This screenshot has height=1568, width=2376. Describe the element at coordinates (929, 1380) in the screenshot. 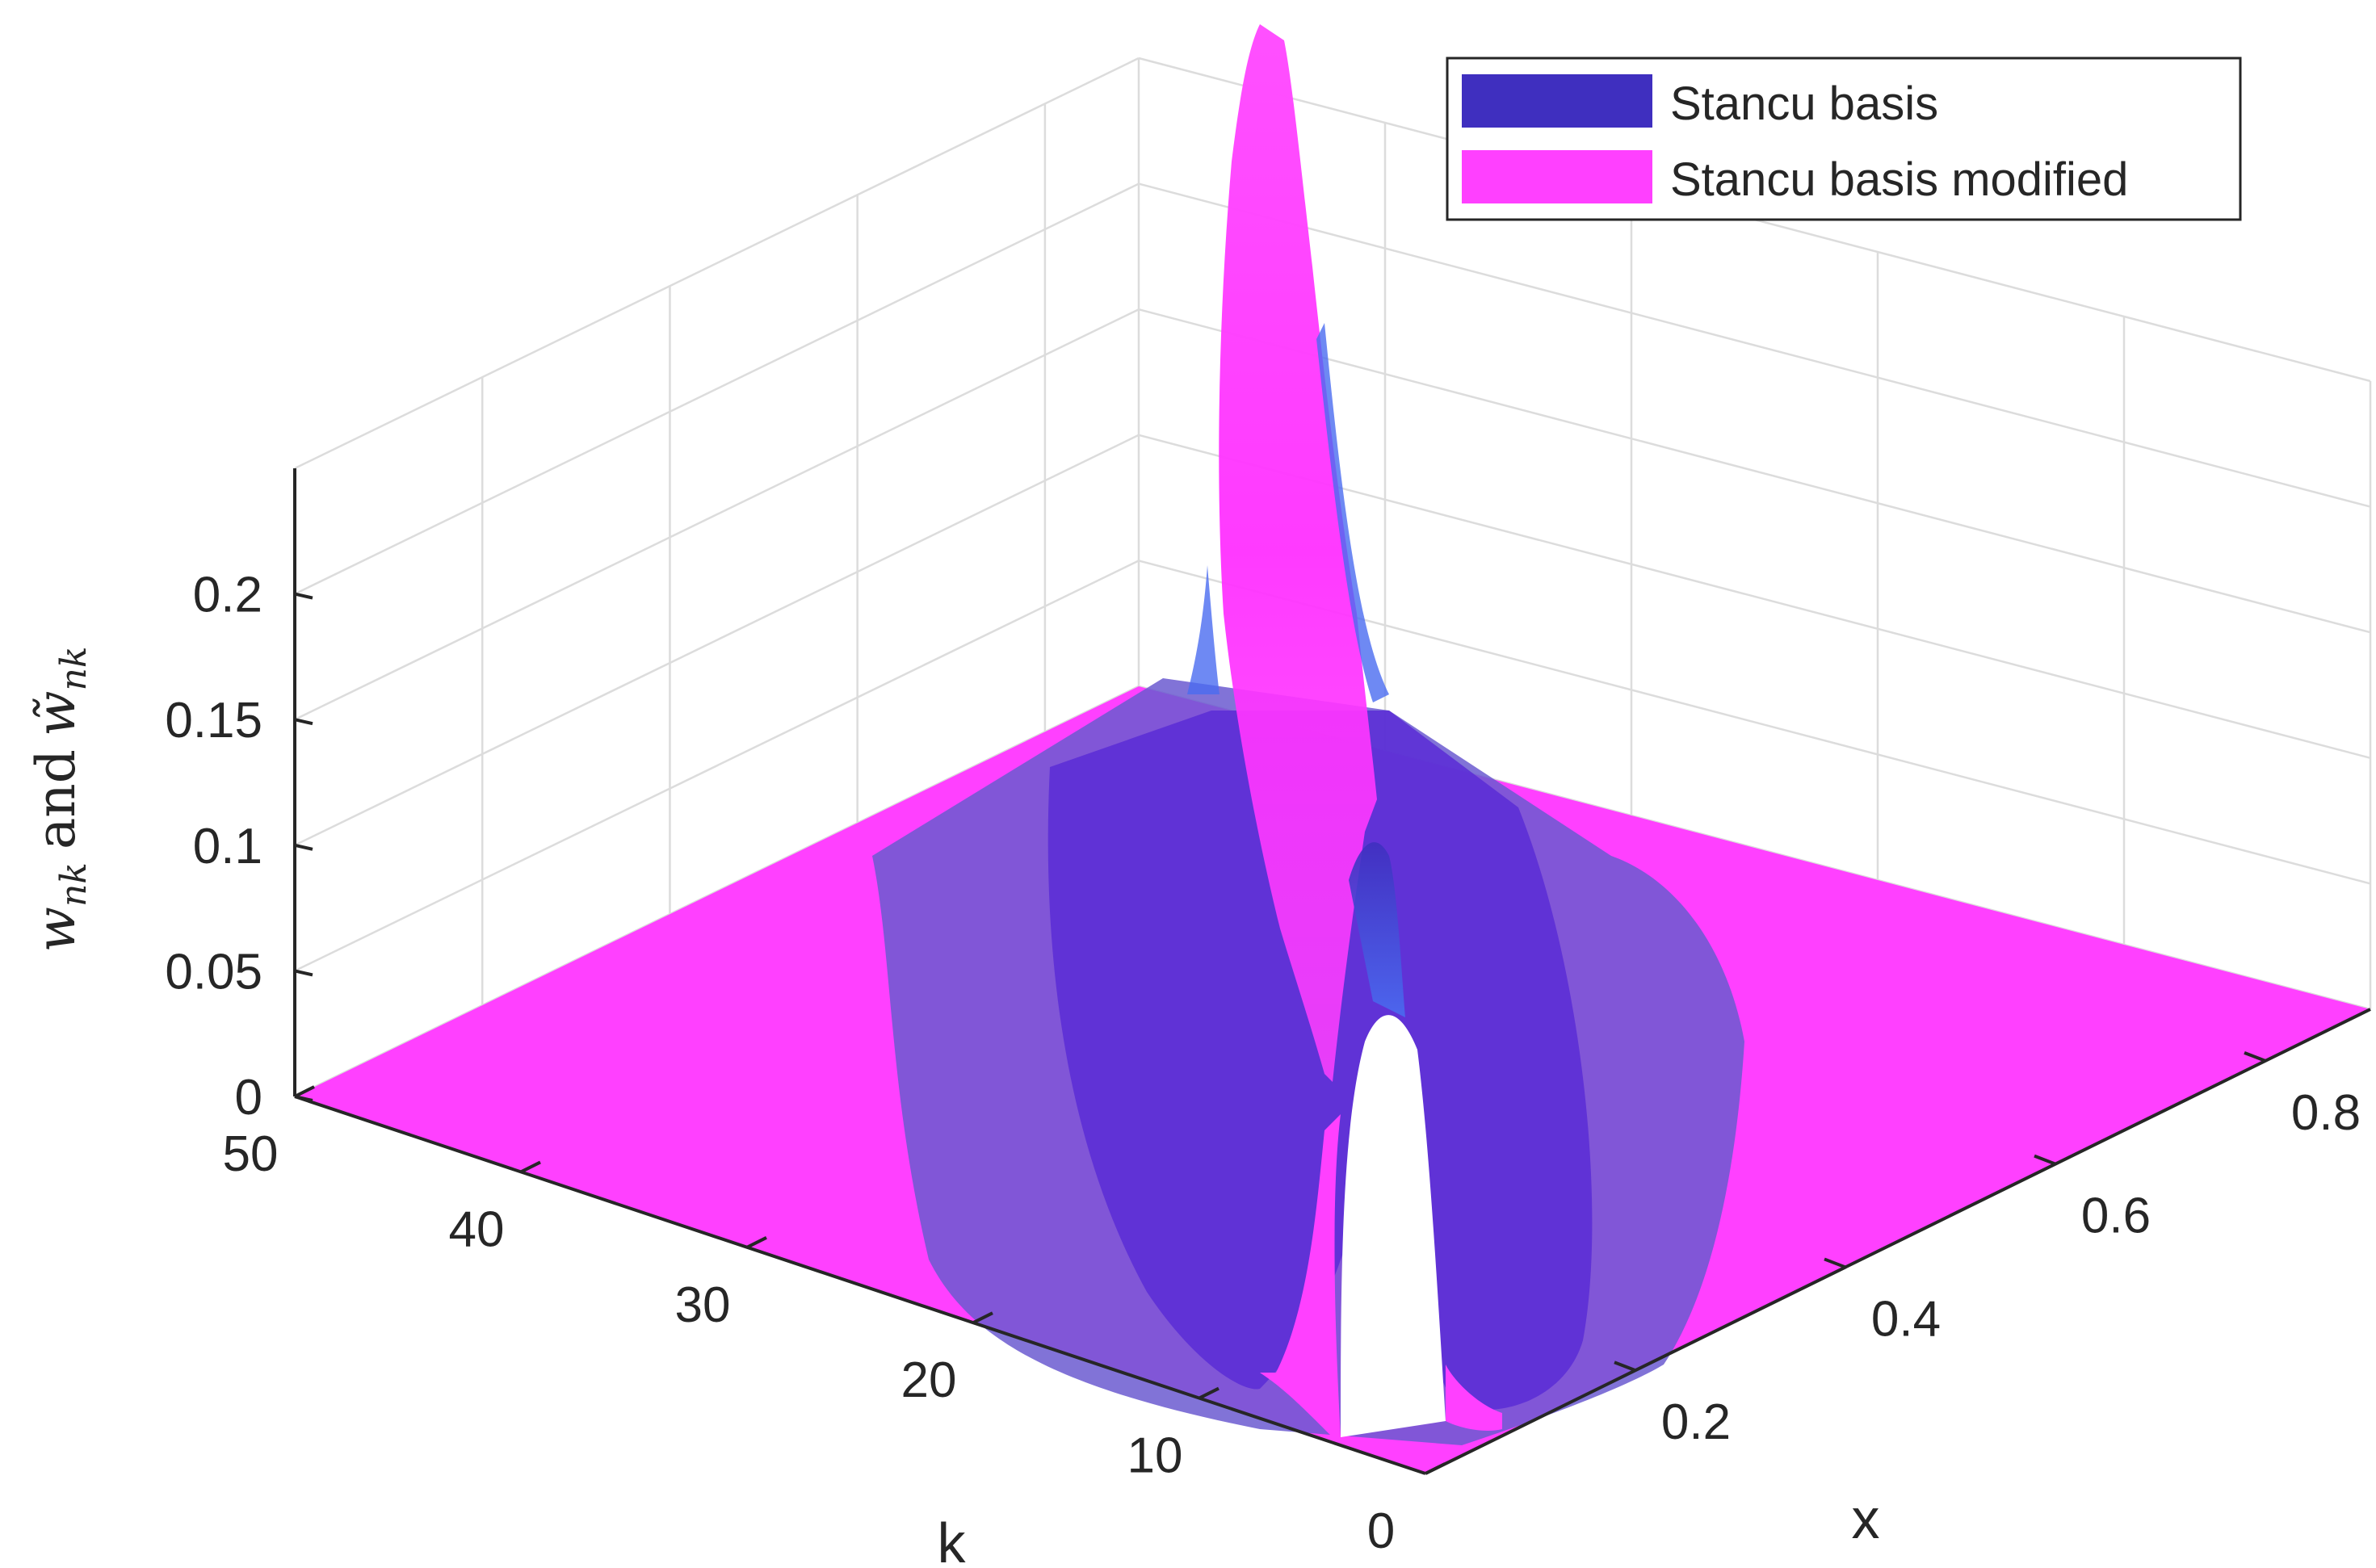

I see `k-tick-label: 20` at that location.